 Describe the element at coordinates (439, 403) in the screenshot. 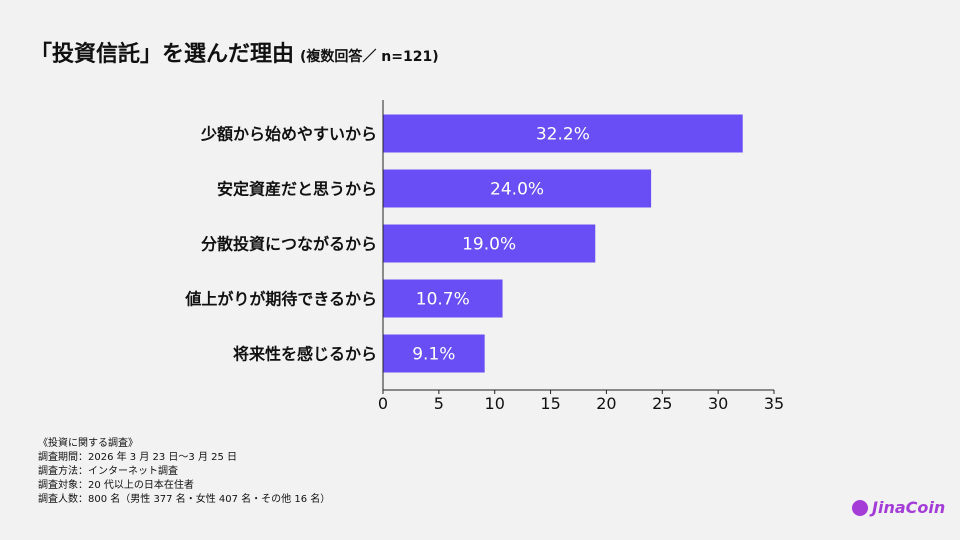

I see `x-tick-label: 5` at that location.